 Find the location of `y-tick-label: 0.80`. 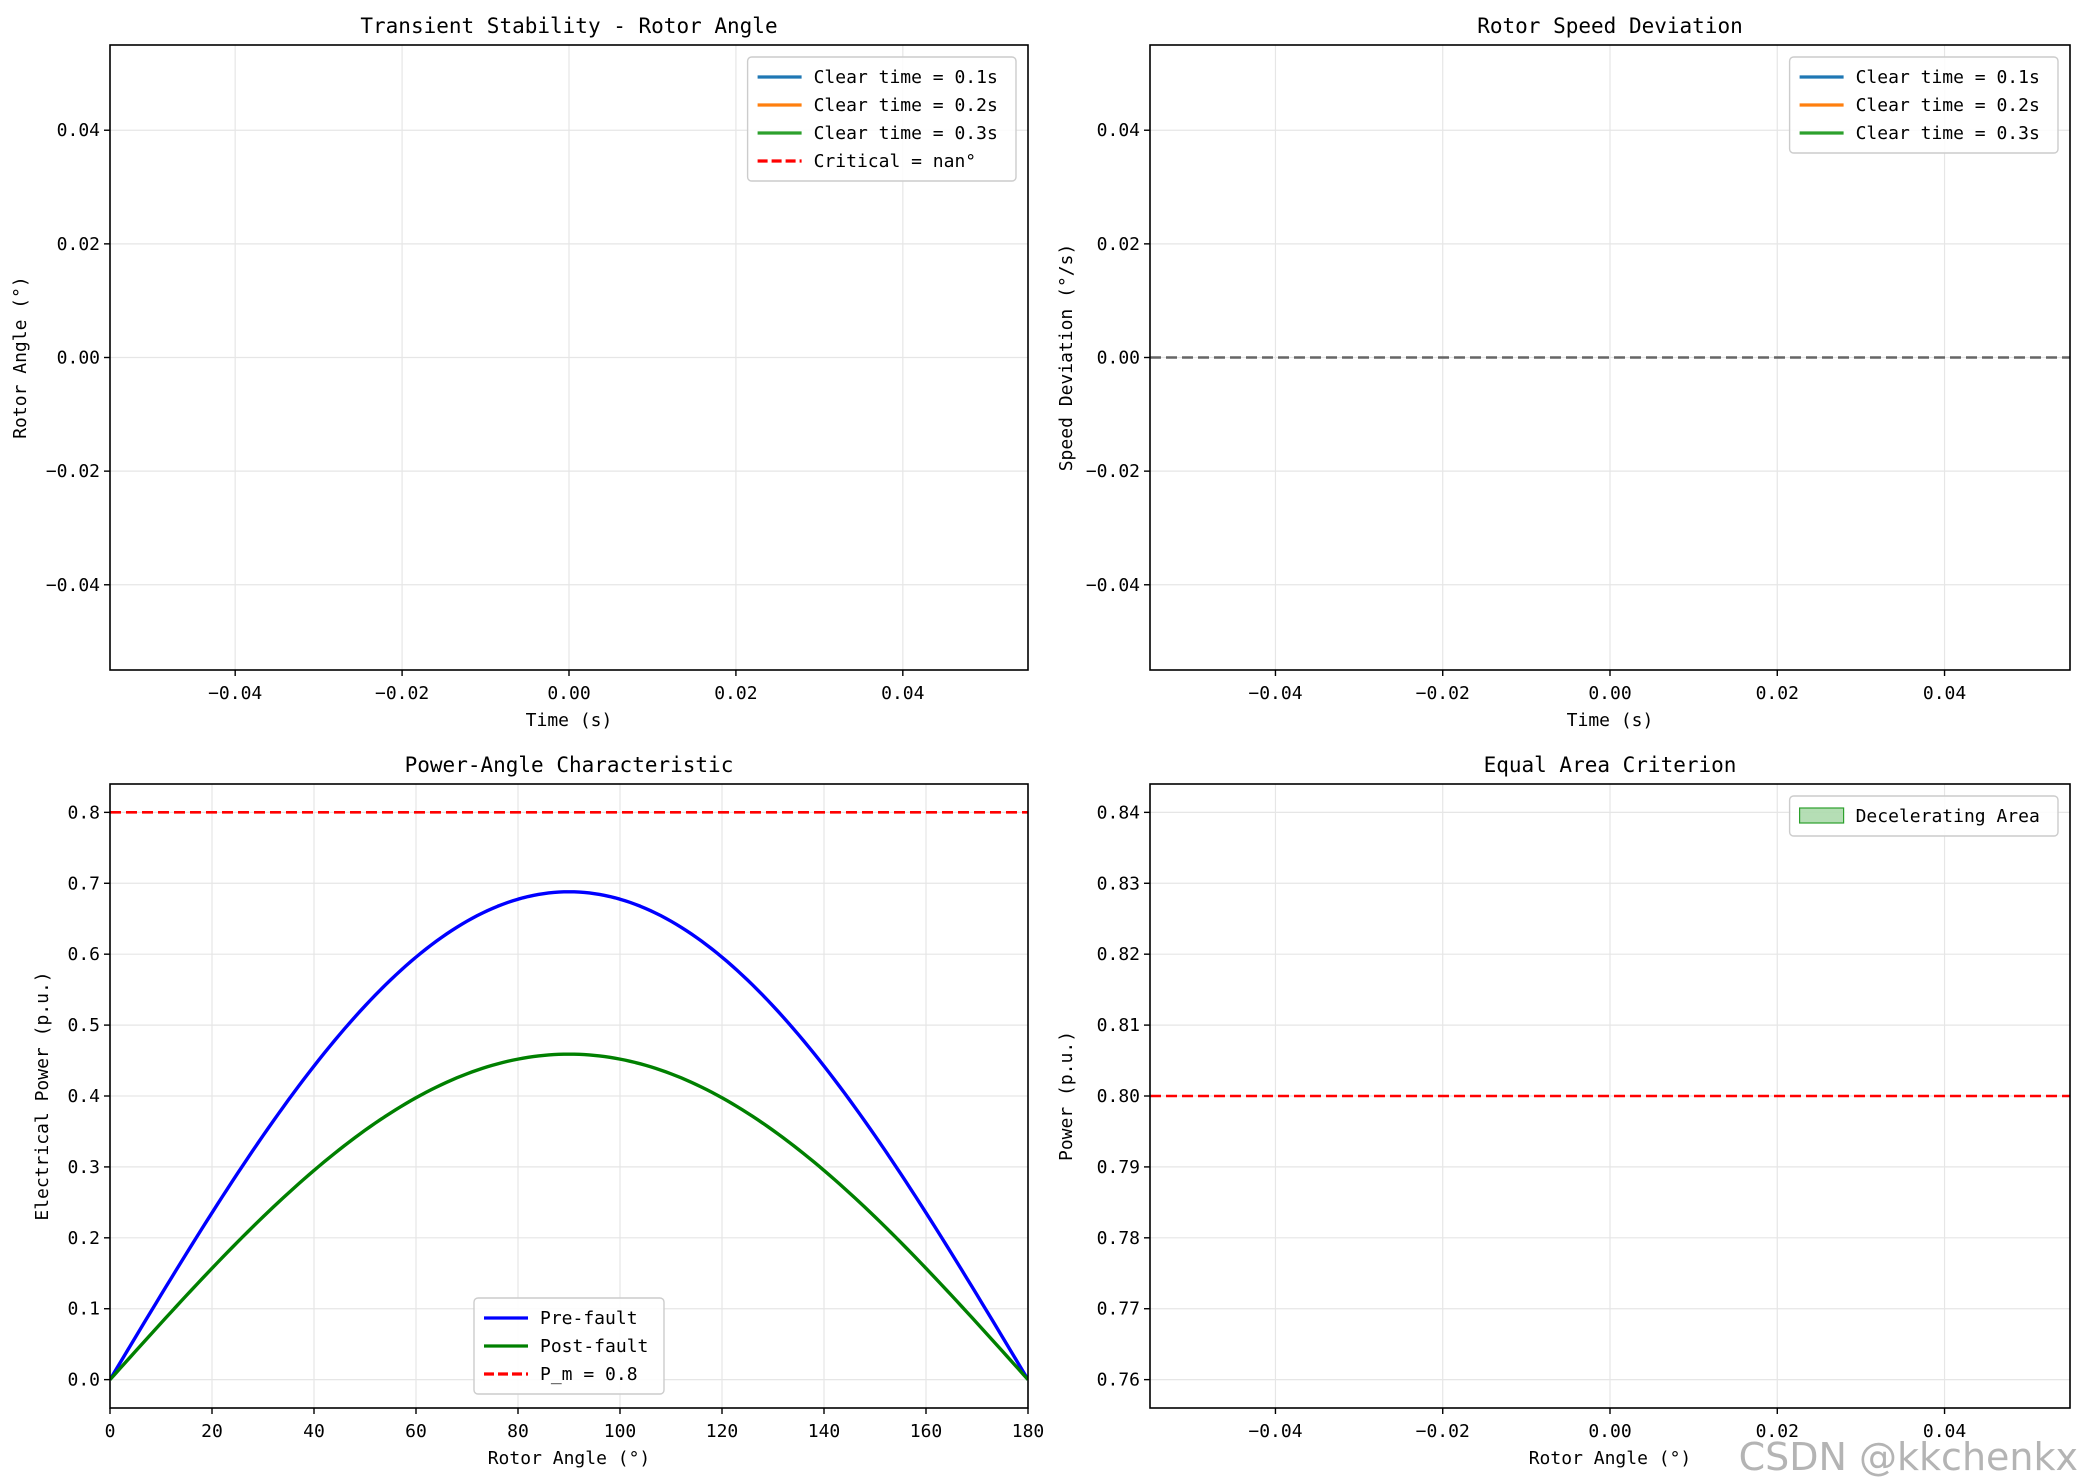

y-tick-label: 0.80 is located at coordinates (1118, 1096).